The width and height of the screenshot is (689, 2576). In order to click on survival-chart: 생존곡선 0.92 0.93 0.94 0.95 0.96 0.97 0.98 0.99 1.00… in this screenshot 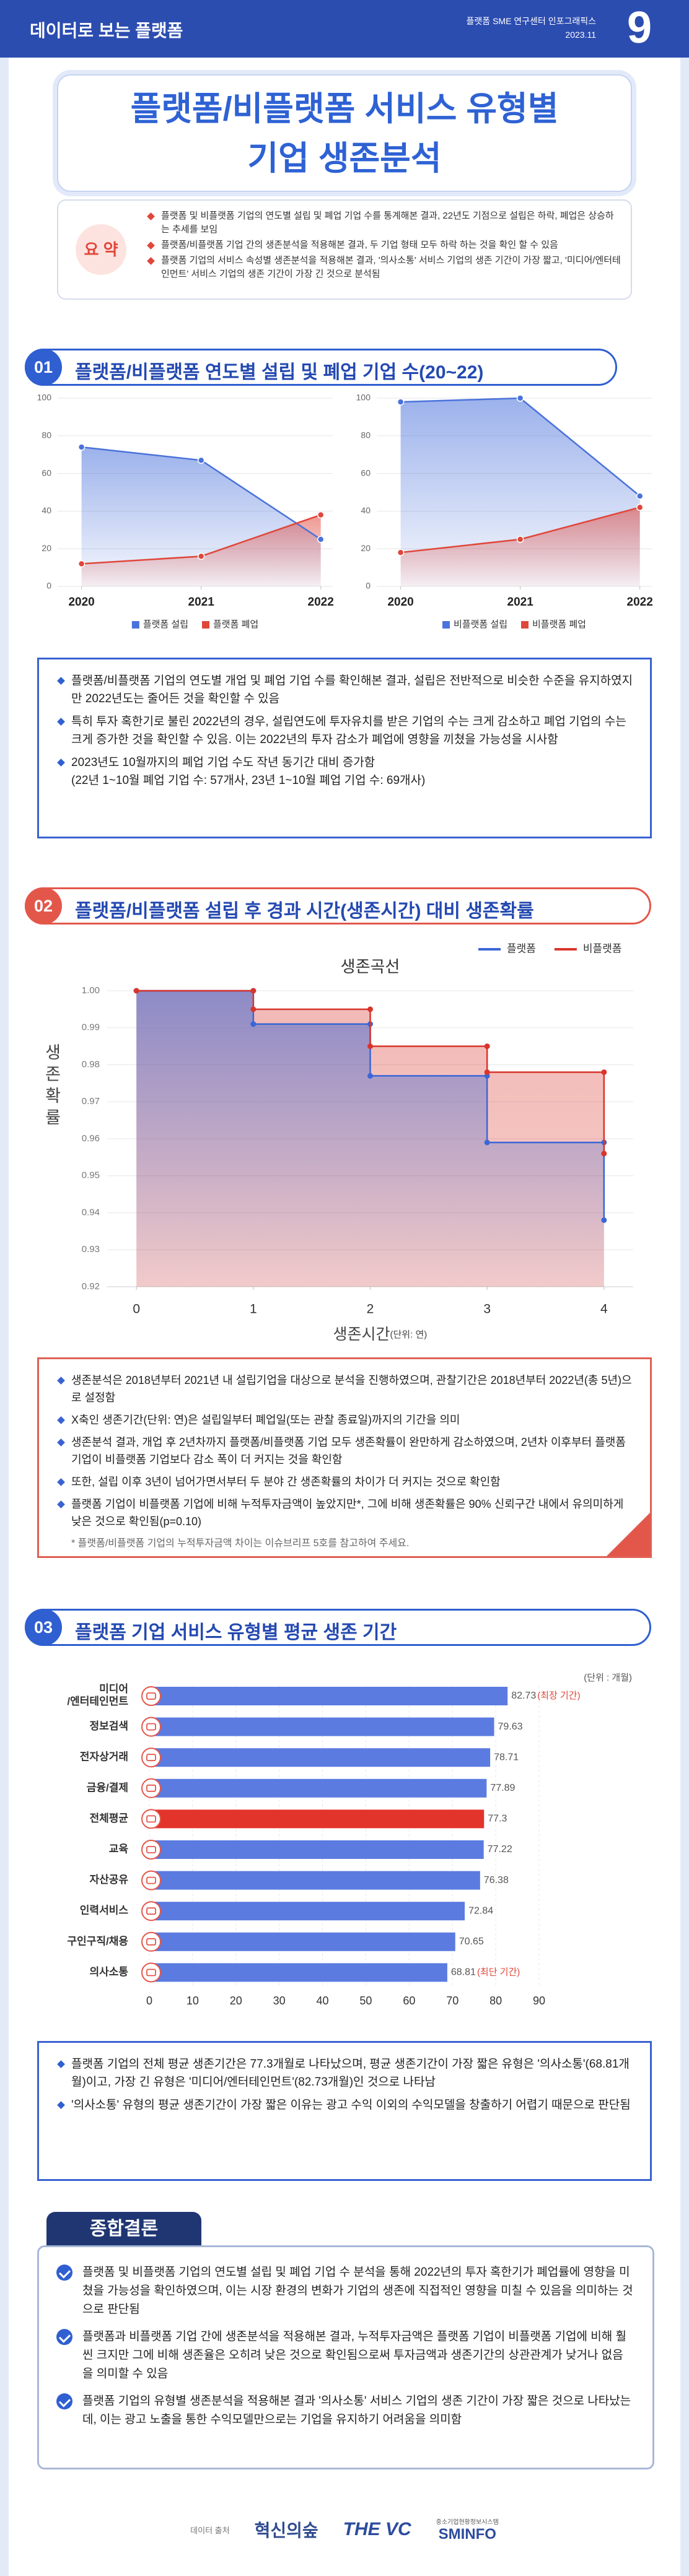, I will do `click(337, 1142)`.